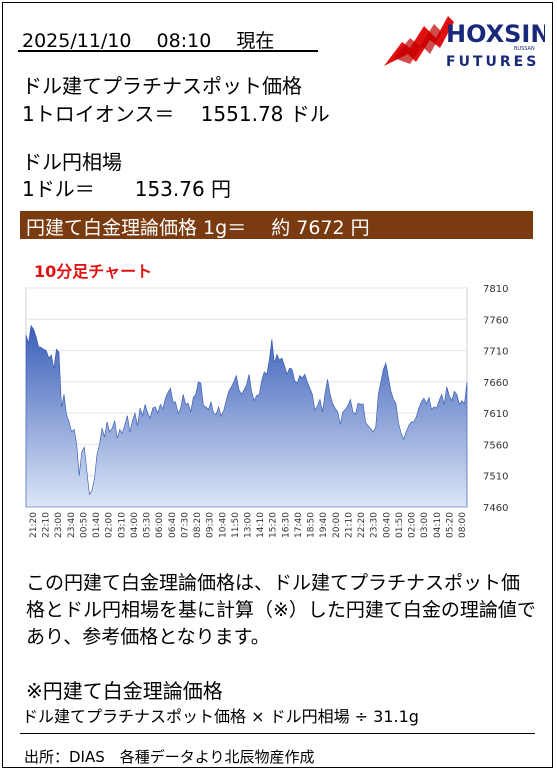 Image resolution: width=557 pixels, height=772 pixels. Describe the element at coordinates (261, 525) in the screenshot. I see `x-tick-label: 14:10` at that location.